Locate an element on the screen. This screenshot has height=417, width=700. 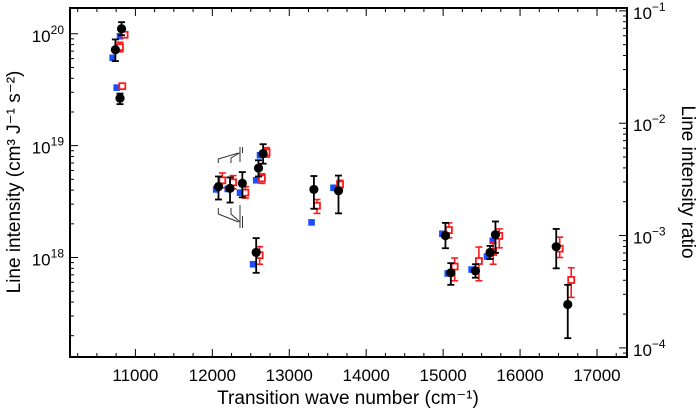
tick-exponent: −3 is located at coordinates (659, 232).